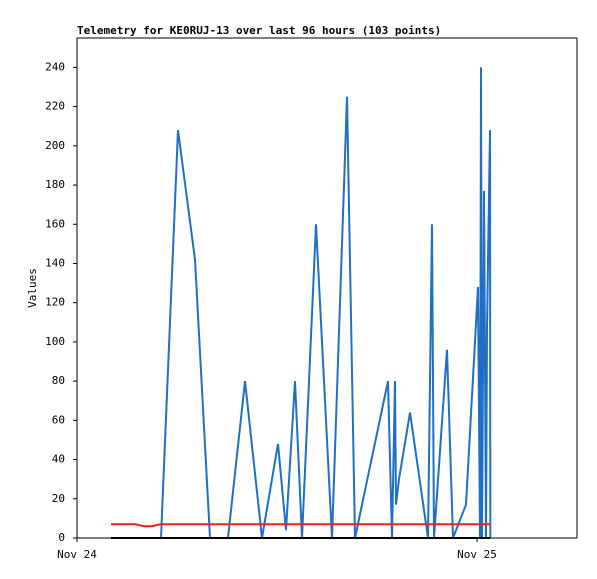 The height and width of the screenshot is (579, 597). Describe the element at coordinates (55, 66) in the screenshot. I see `y-tick-label: 240` at that location.